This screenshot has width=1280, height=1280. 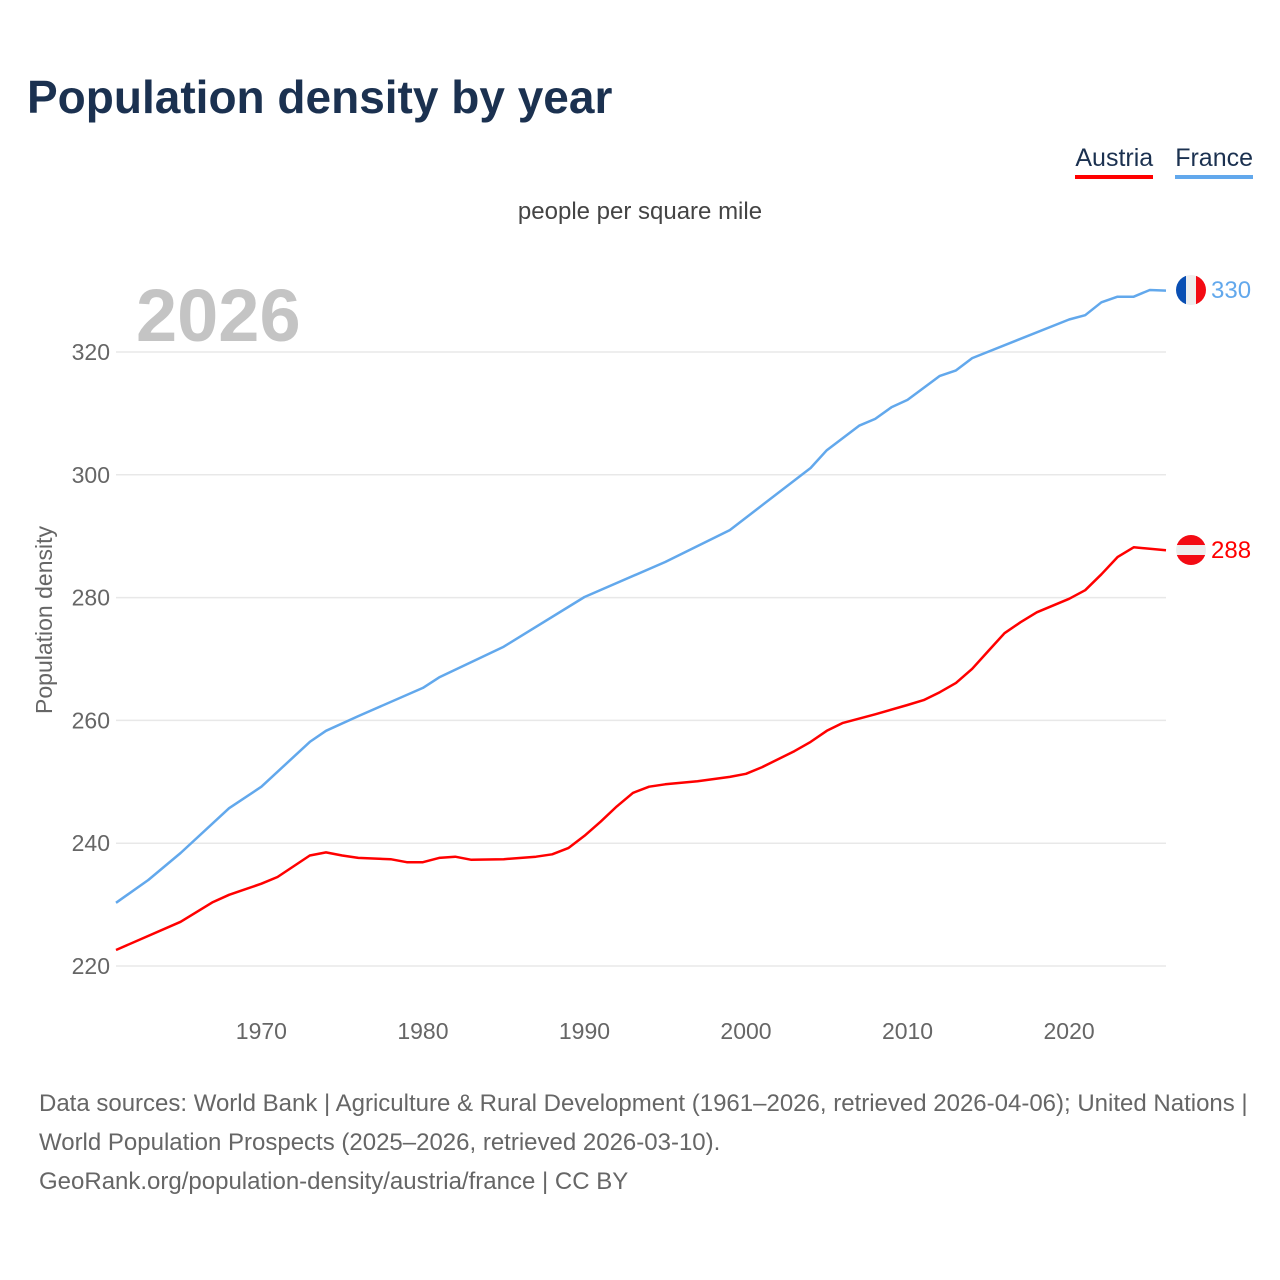 What do you see at coordinates (584, 1031) in the screenshot?
I see `x-tick-label: 1990` at bounding box center [584, 1031].